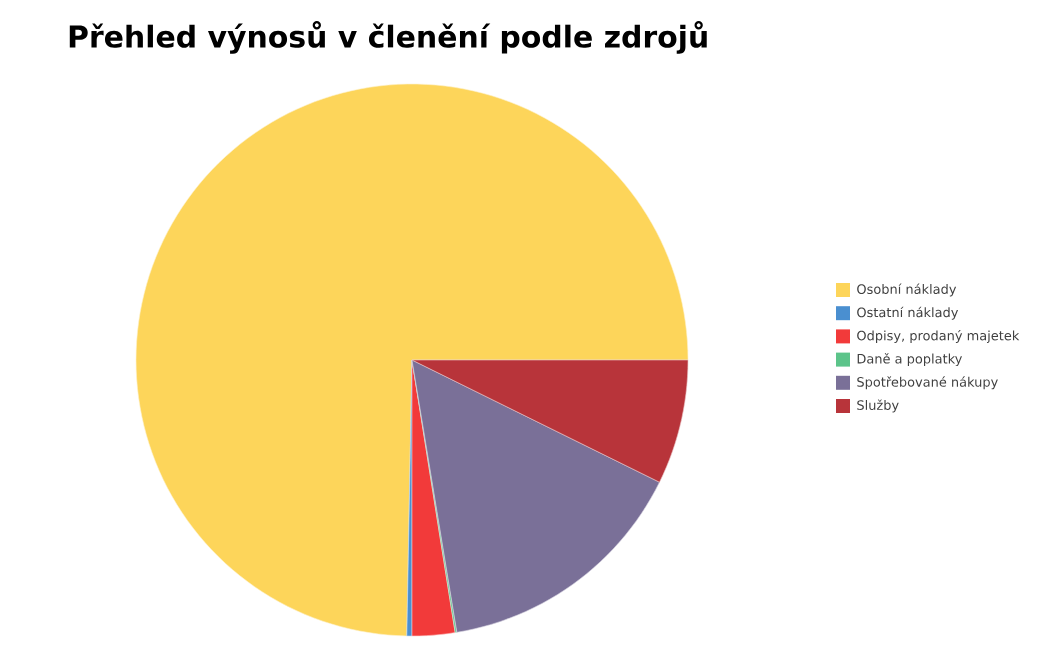 The image size is (1050, 666). I want to click on chart-title: Přehled výnosů v členění podle zdrojů, so click(388, 37).